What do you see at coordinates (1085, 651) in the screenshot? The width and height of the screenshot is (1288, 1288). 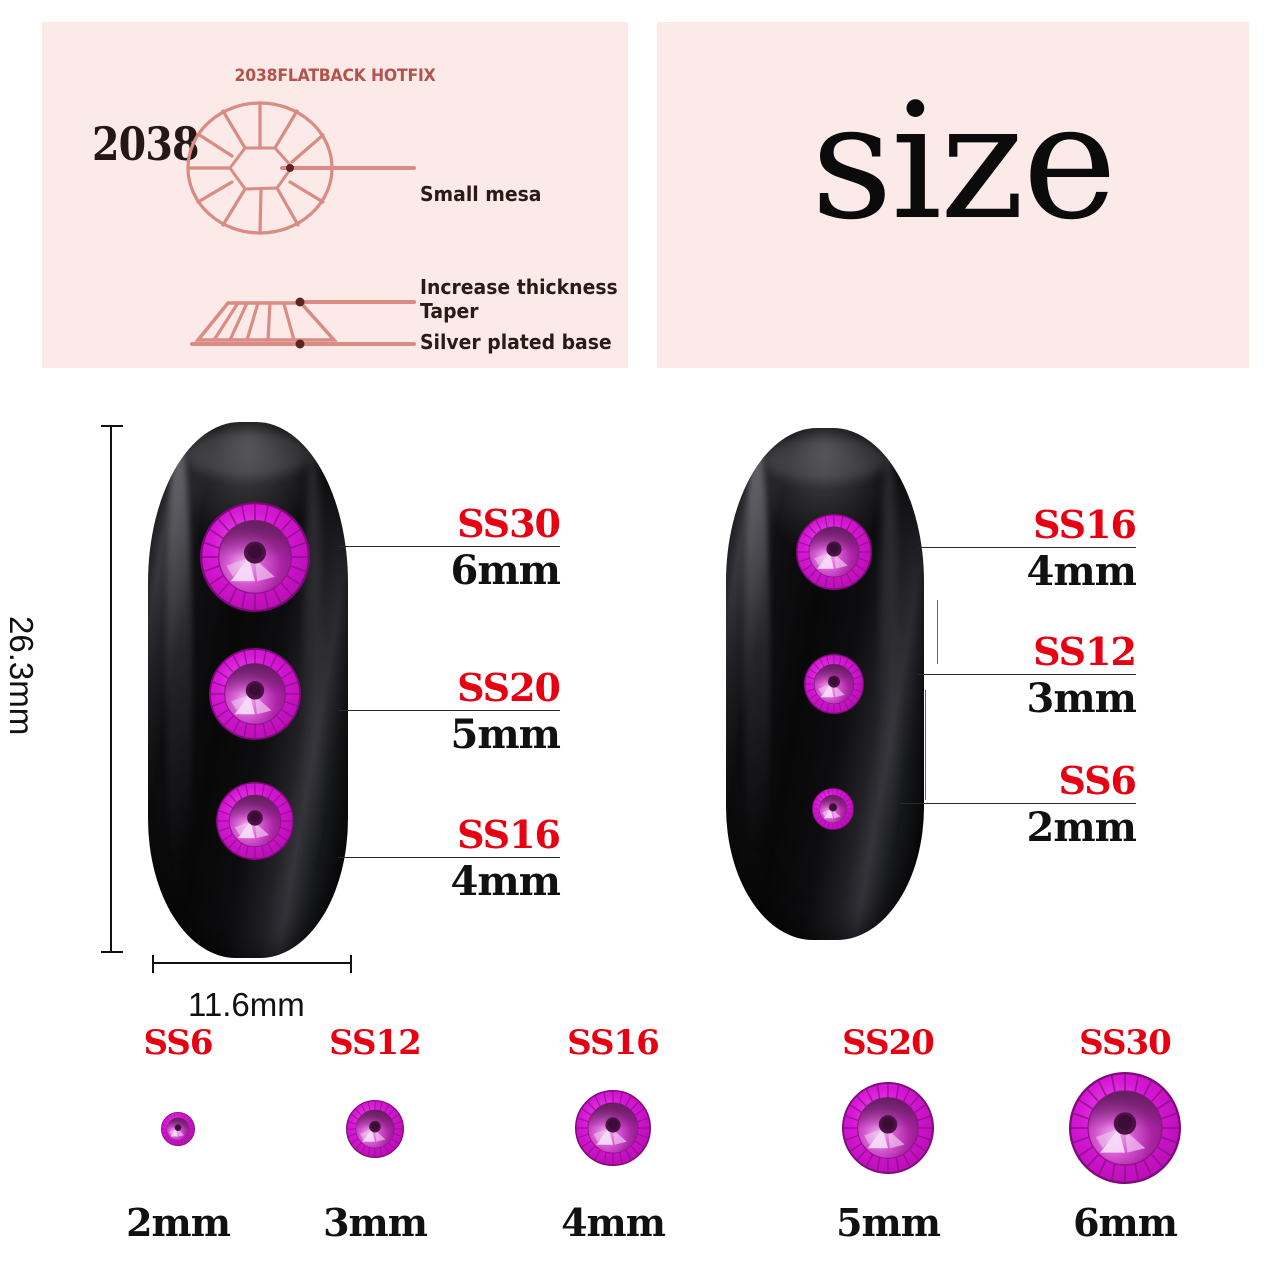 I see `callout-ss12-label: SS12` at bounding box center [1085, 651].